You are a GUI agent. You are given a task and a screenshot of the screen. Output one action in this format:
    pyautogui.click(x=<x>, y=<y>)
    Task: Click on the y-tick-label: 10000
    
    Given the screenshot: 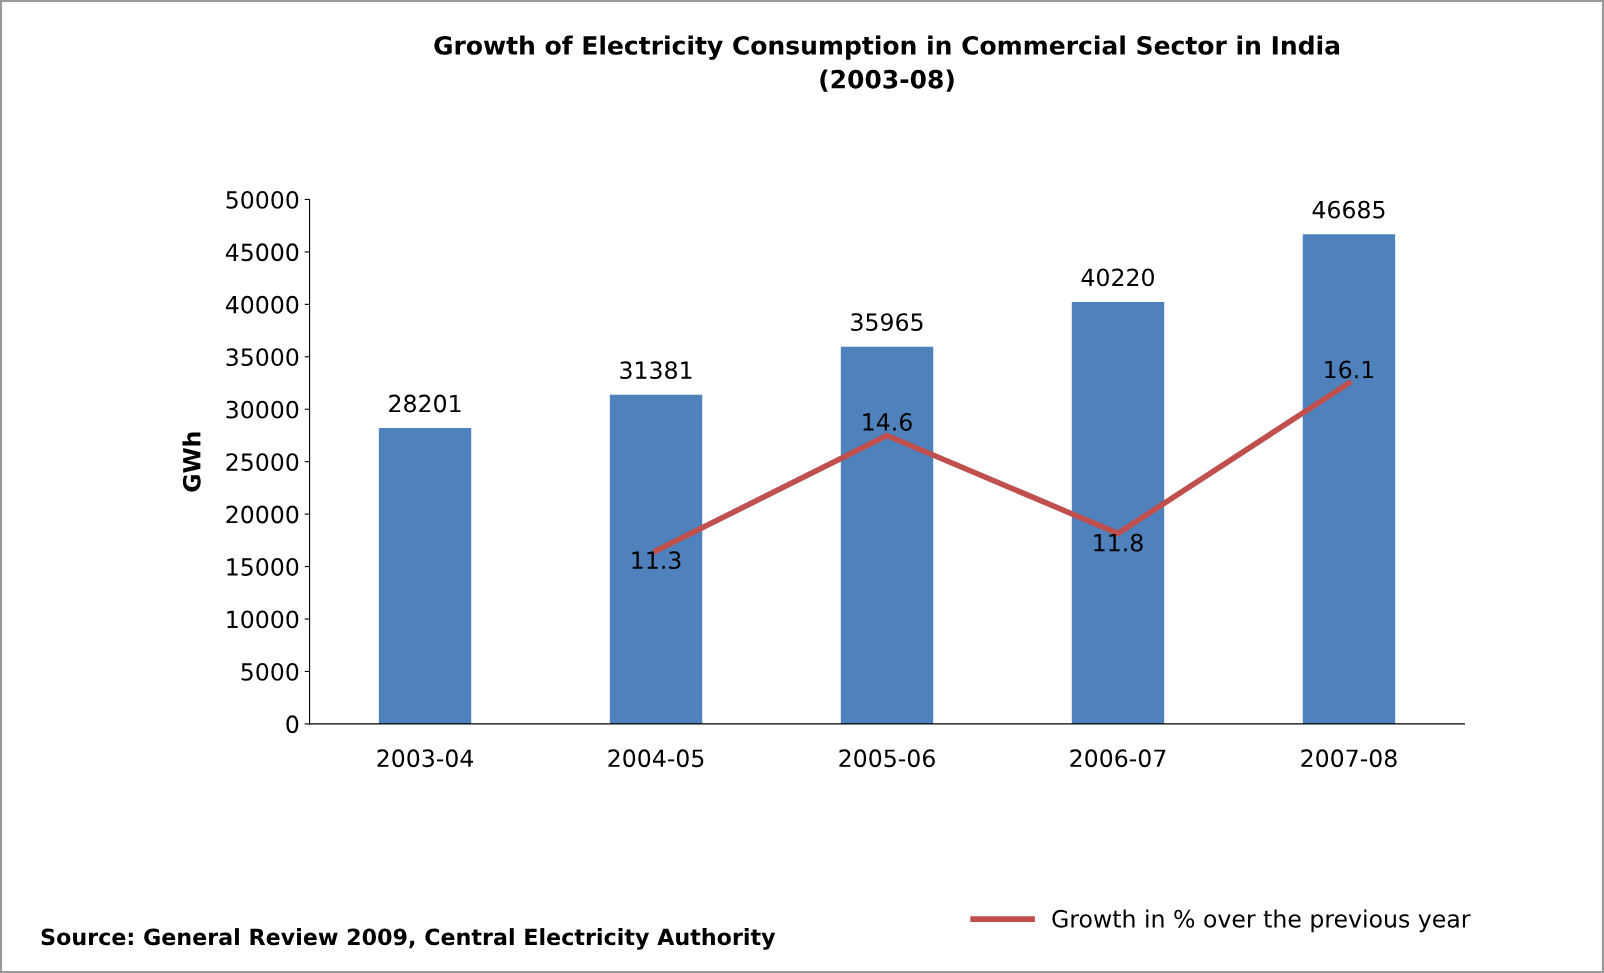 What is the action you would take?
    pyautogui.click(x=263, y=619)
    